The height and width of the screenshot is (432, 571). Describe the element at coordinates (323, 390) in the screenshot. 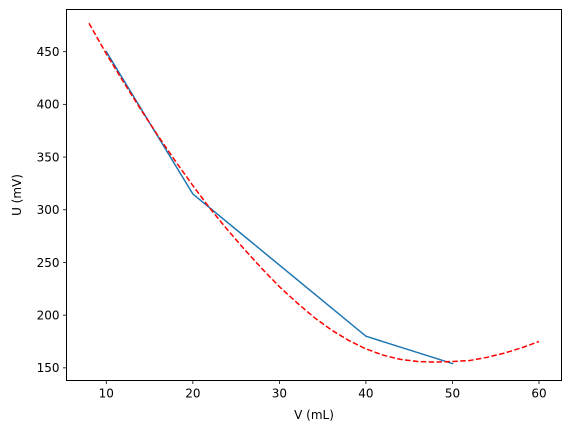

I see `x-axis-ticks: 10 20 30 40 50 60` at that location.